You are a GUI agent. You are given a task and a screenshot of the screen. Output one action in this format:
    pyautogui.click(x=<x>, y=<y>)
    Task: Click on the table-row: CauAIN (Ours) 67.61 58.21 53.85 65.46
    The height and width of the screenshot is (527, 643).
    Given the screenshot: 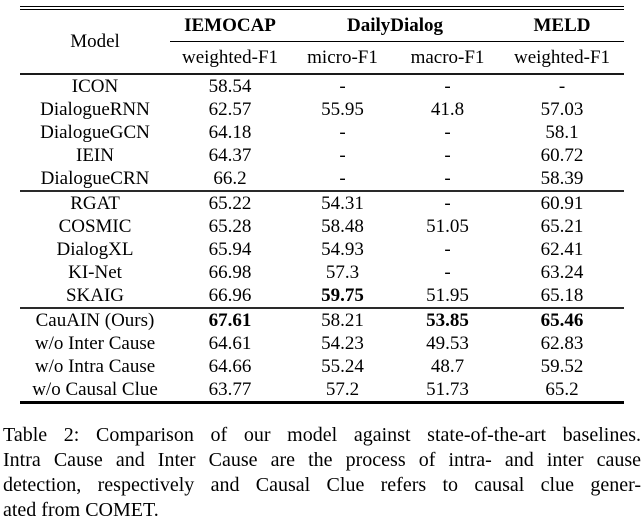 What is the action you would take?
    pyautogui.click(x=322, y=319)
    